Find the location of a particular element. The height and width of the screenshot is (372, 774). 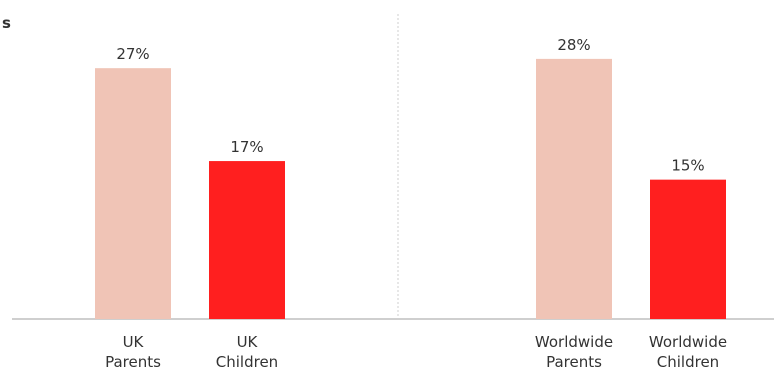

chart-title-fragment: s is located at coordinates (6, 23).